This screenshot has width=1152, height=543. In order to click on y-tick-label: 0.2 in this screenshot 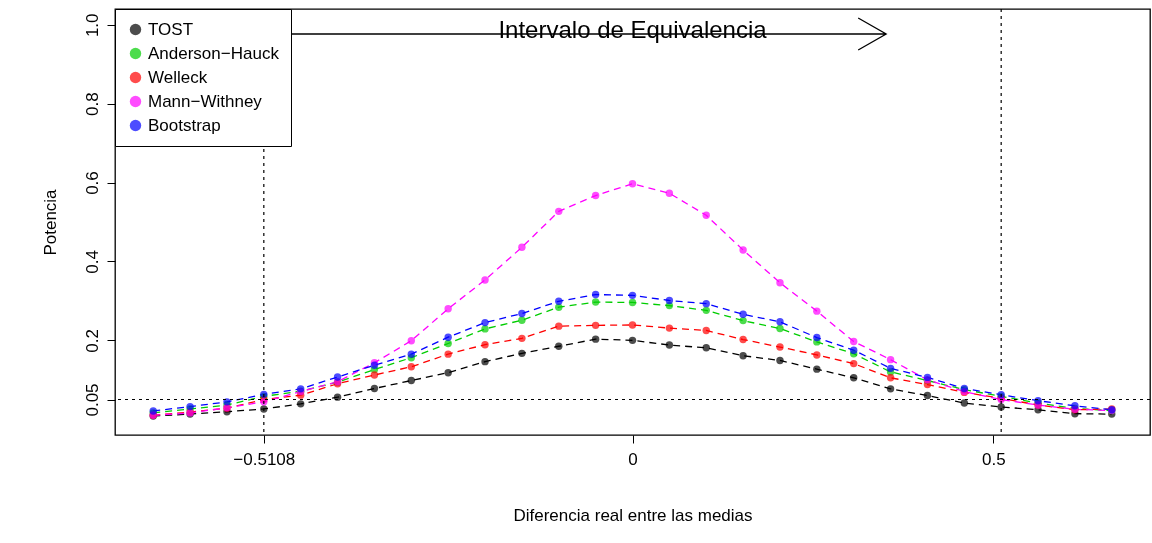, I will do `click(92, 341)`.